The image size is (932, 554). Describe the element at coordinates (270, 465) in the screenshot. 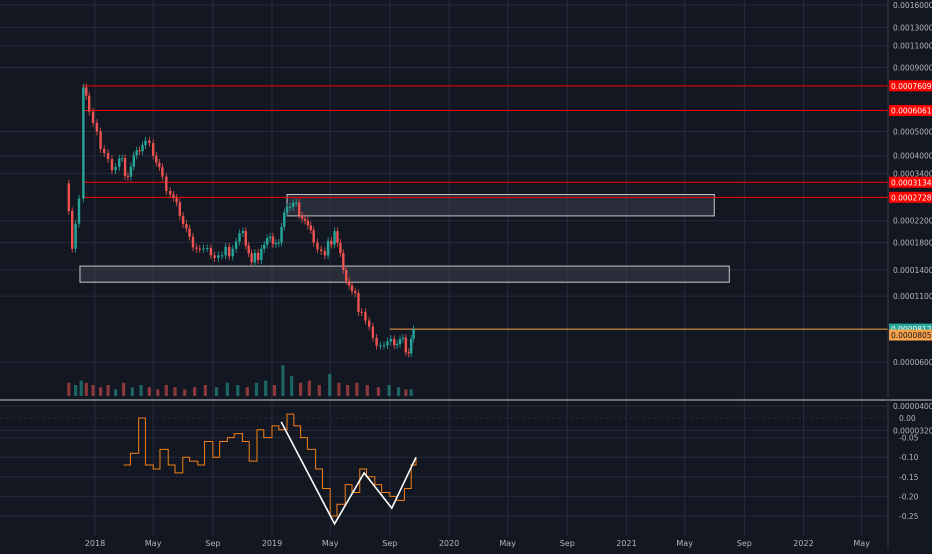

I see `oscillator-line` at that location.